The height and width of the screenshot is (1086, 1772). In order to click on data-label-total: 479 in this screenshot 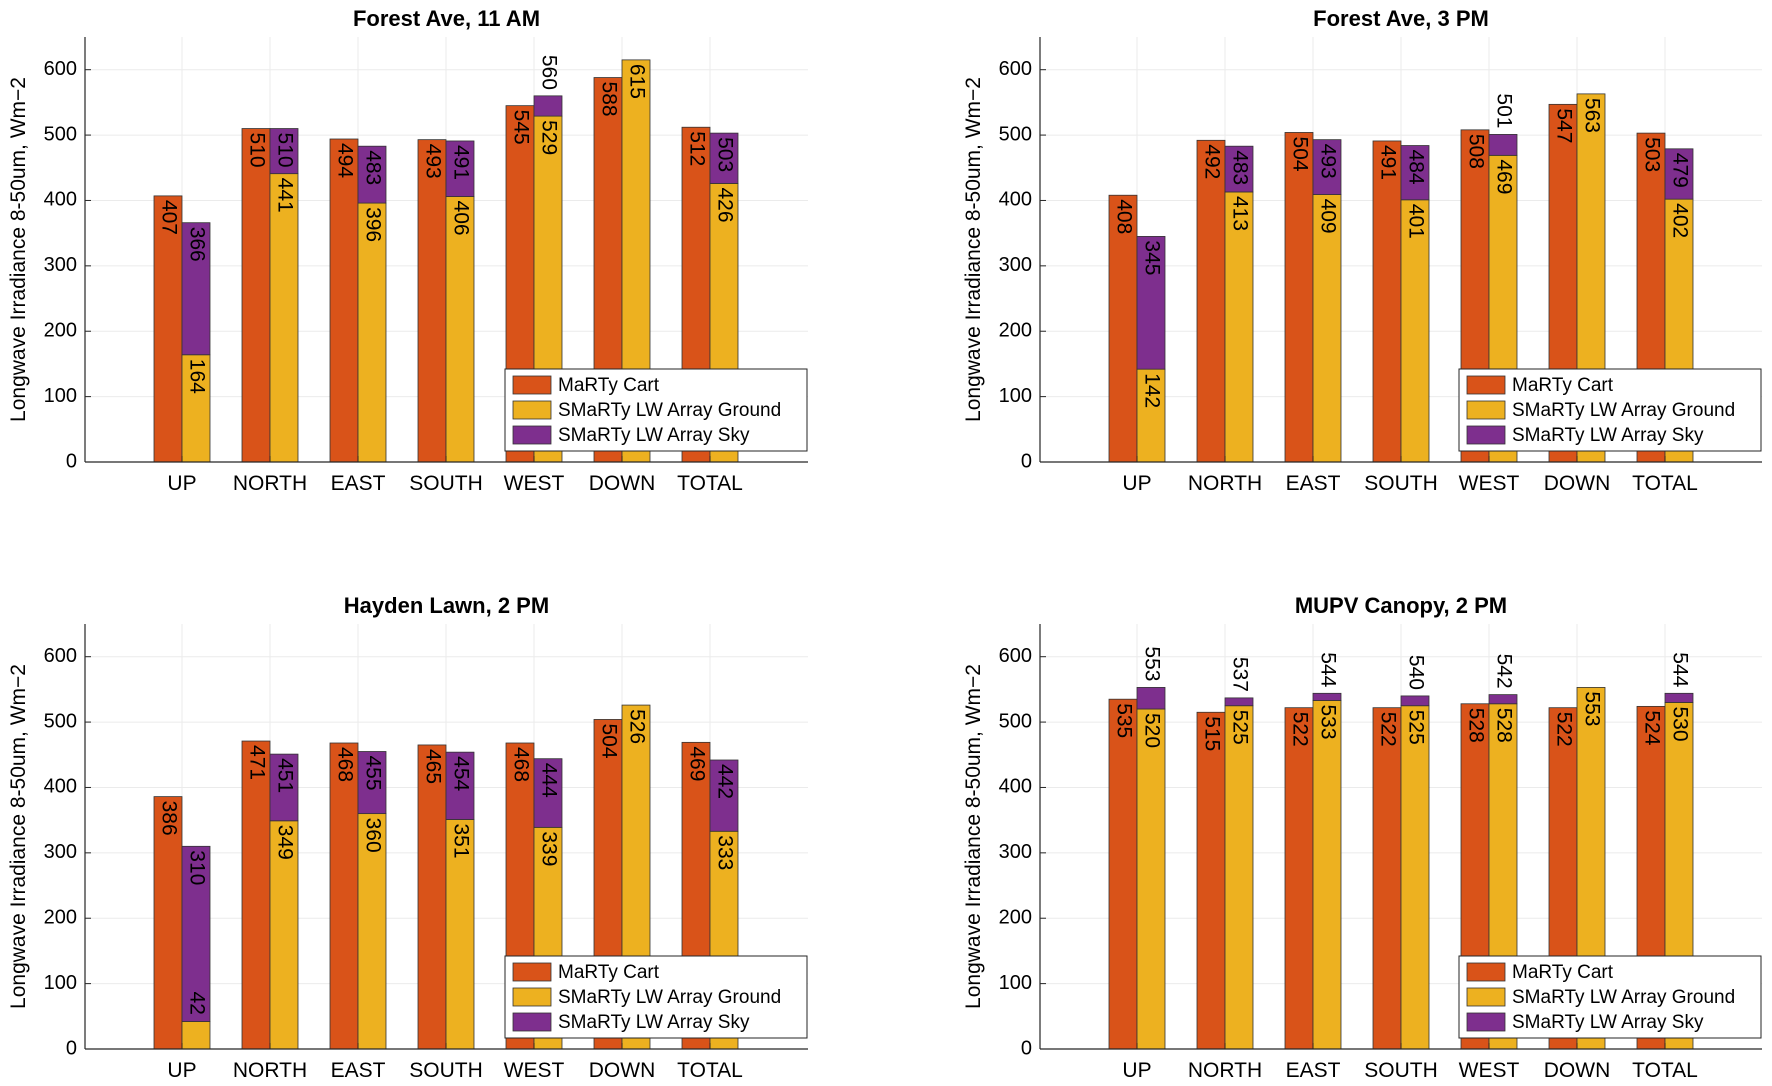, I will do `click(1679, 170)`.